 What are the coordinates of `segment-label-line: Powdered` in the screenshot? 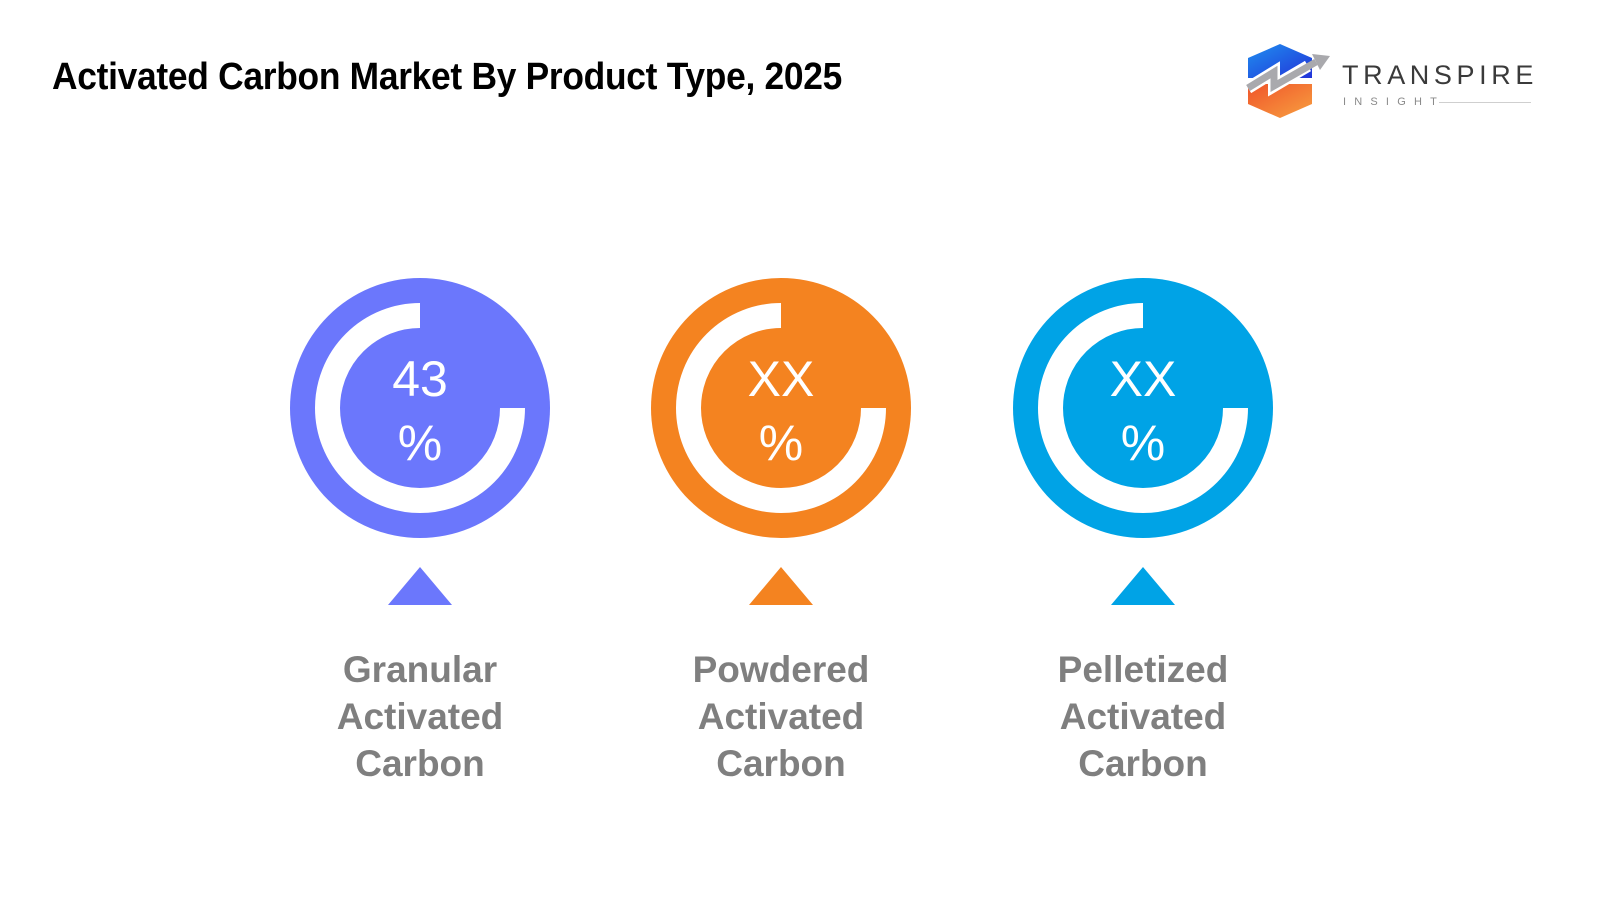 It's located at (781, 669).